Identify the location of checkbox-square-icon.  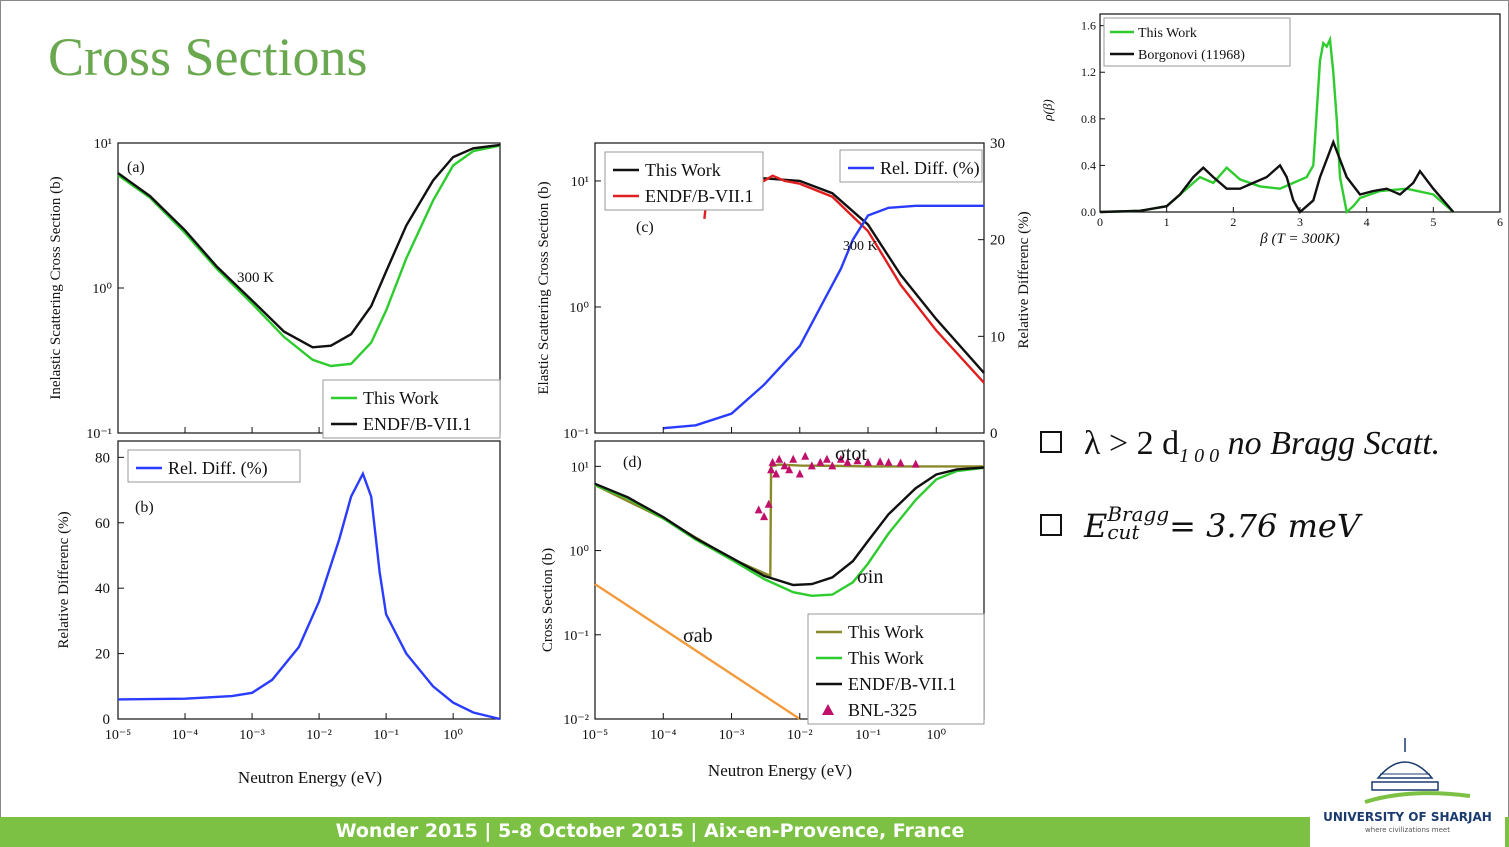
(1051, 525).